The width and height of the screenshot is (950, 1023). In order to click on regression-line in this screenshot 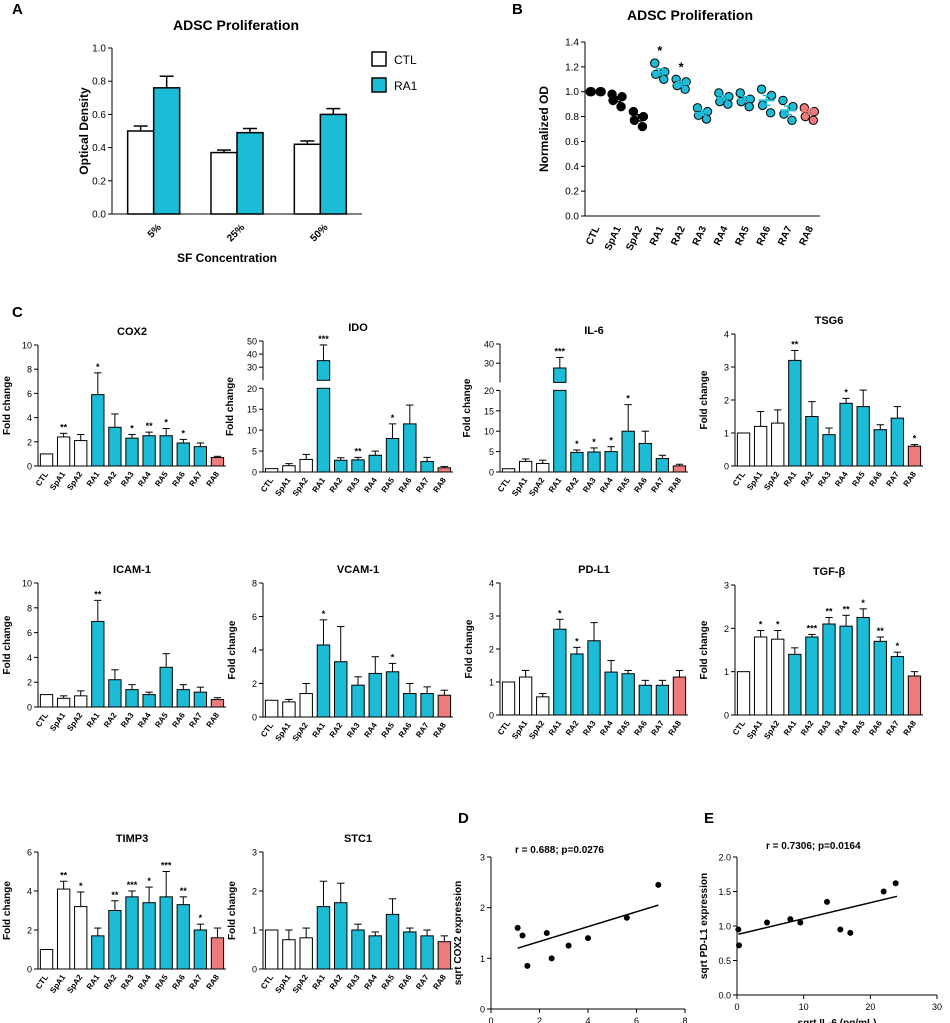, I will do `click(588, 926)`.